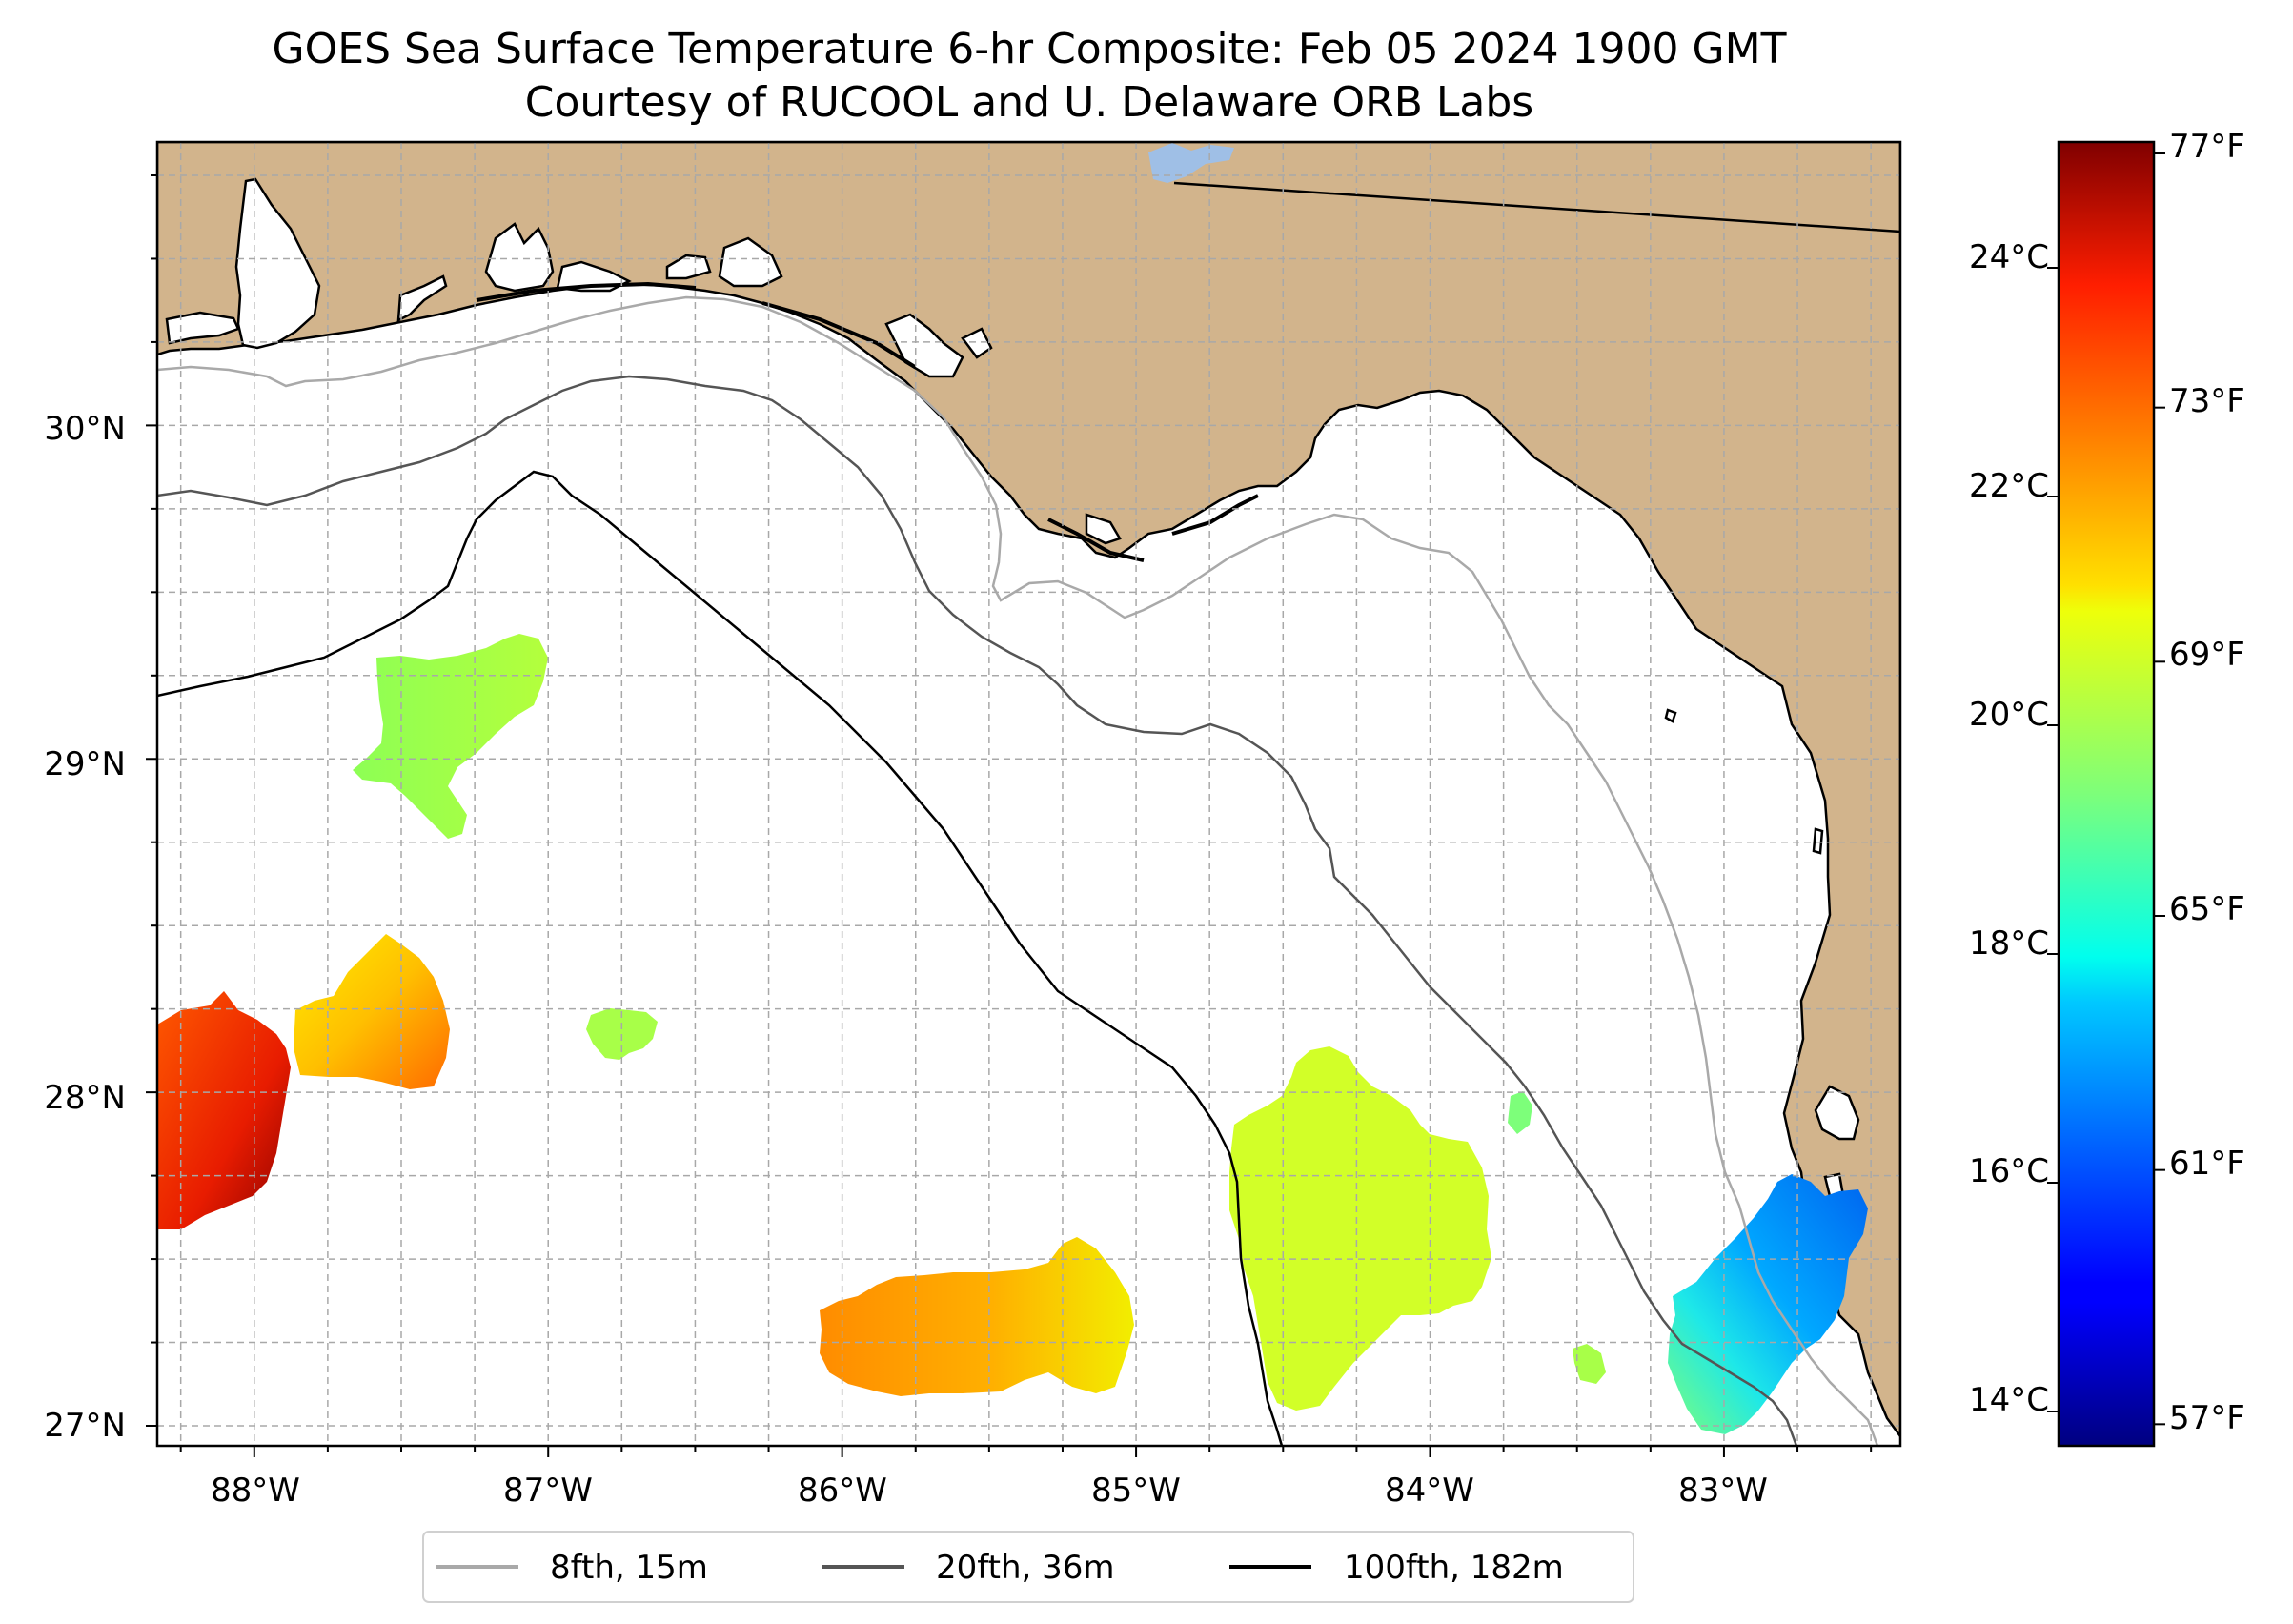  I want to click on y-tick-30n: 30°N, so click(85, 429).